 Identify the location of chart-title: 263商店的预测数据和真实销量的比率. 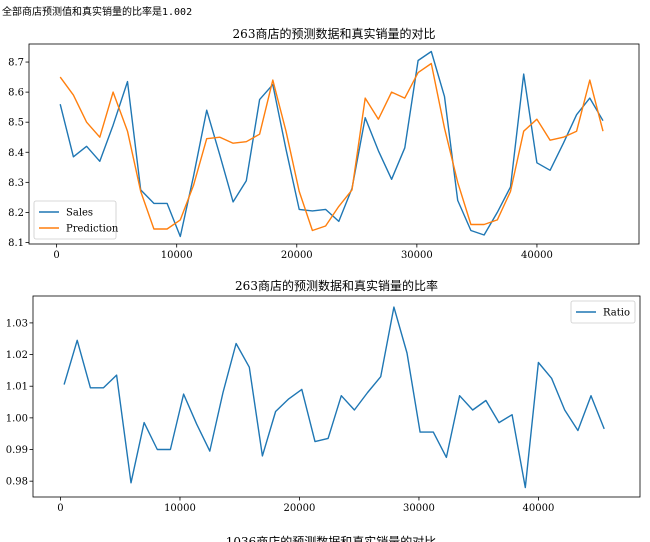
(336, 285).